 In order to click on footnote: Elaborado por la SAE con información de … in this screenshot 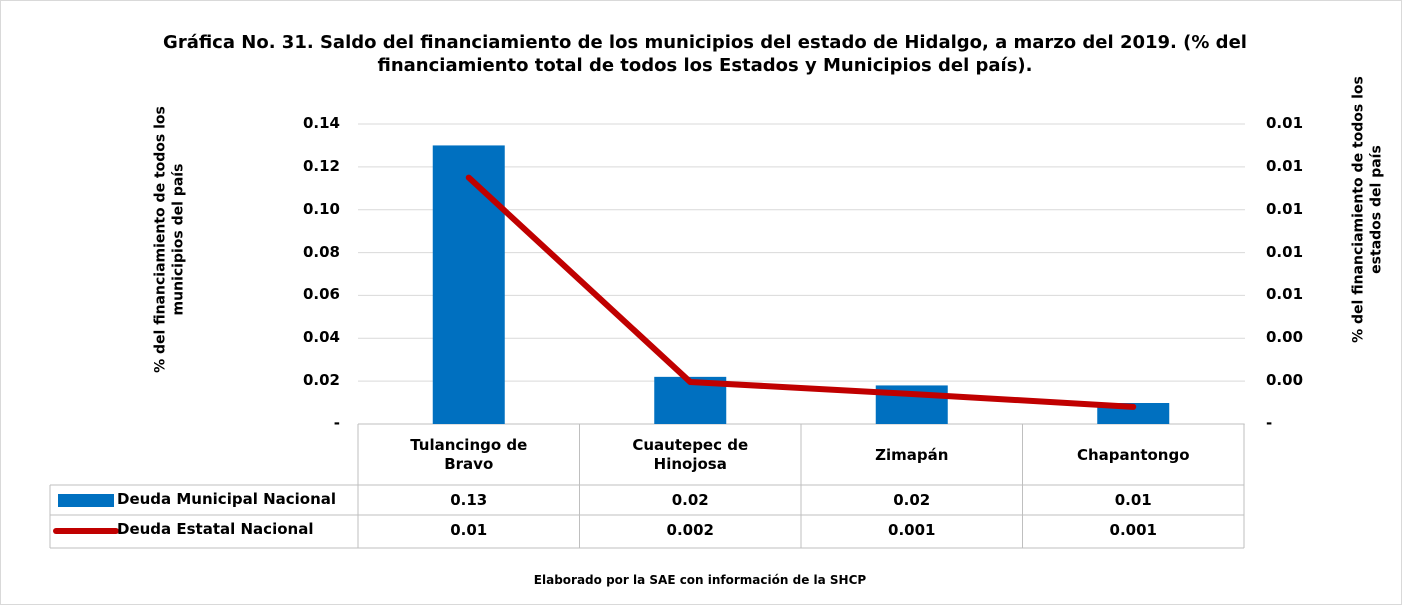, I will do `click(700, 580)`.